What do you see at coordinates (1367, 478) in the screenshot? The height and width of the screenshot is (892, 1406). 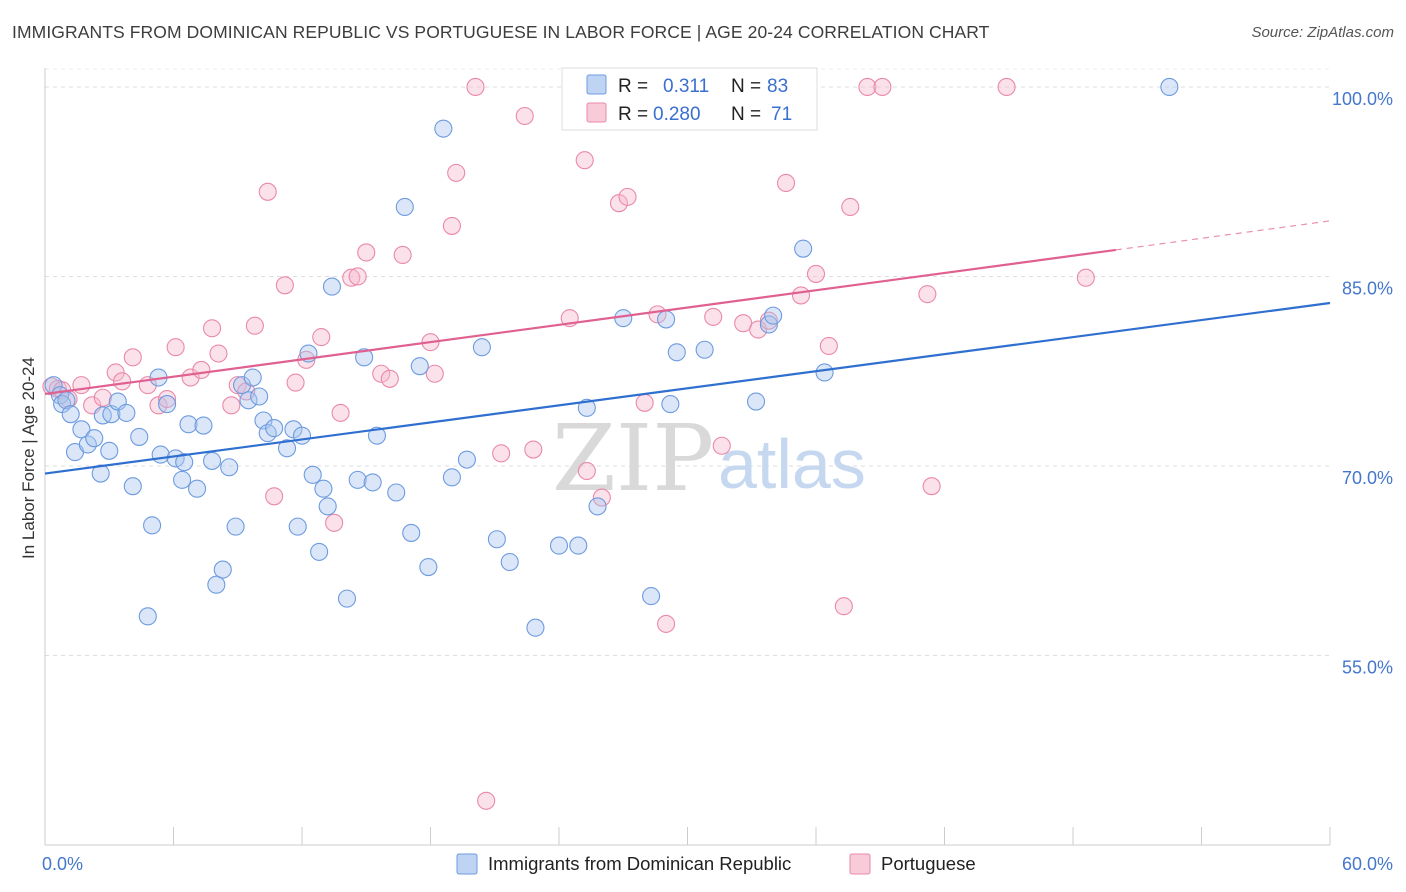 I see `y-tick-label: 70.0%` at bounding box center [1367, 478].